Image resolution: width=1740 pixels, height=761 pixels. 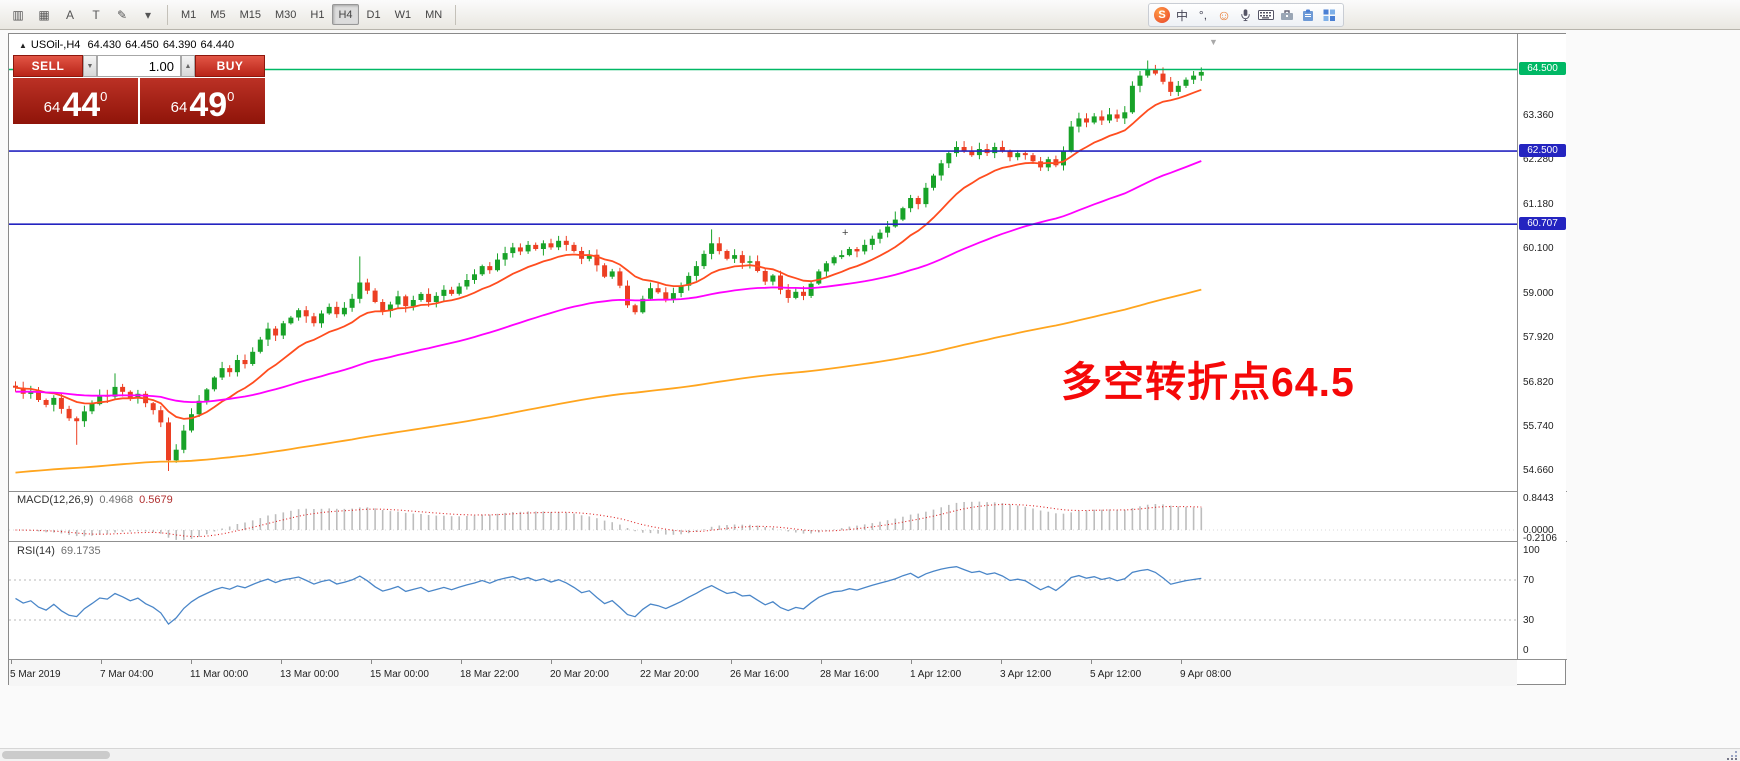 I want to click on dropdown-caret-icon: ▾, so click(x=148, y=14).